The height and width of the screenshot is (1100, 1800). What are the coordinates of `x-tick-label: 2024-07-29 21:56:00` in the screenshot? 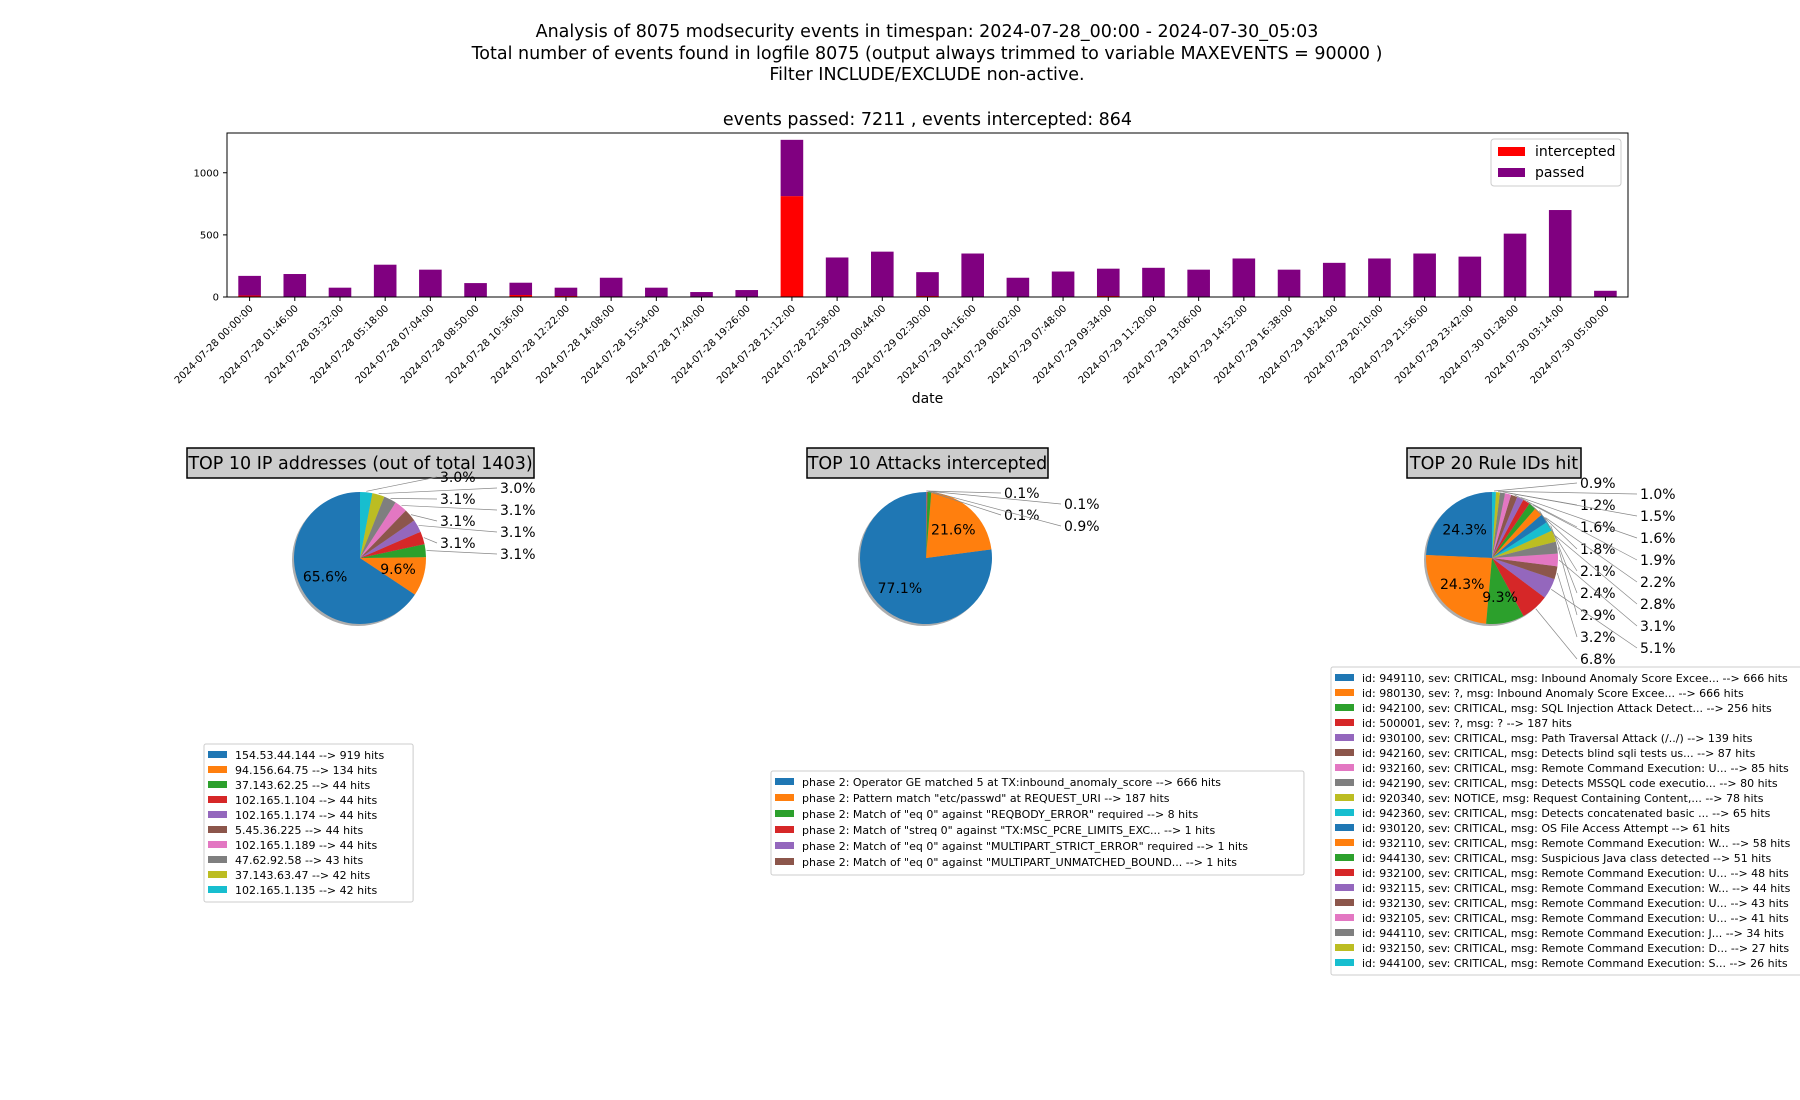 It's located at (1389, 344).